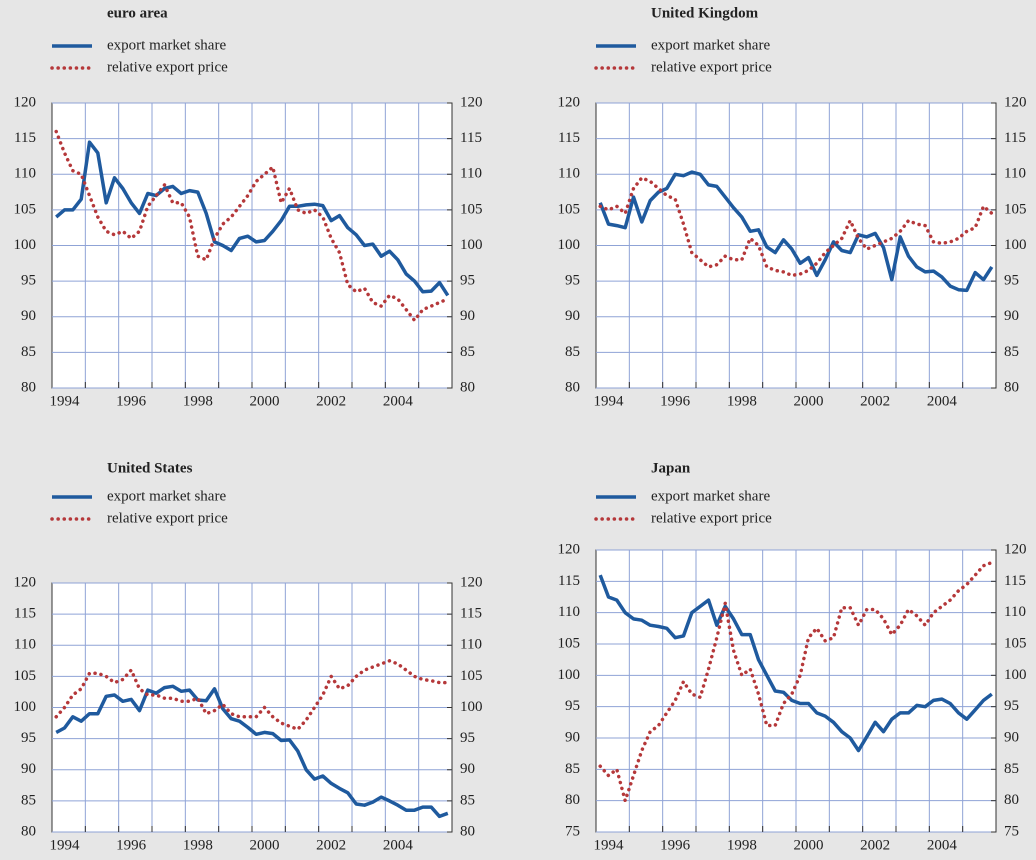 Image resolution: width=1036 pixels, height=860 pixels. Describe the element at coordinates (137, 13) in the screenshot. I see `chart-title: euro area` at that location.